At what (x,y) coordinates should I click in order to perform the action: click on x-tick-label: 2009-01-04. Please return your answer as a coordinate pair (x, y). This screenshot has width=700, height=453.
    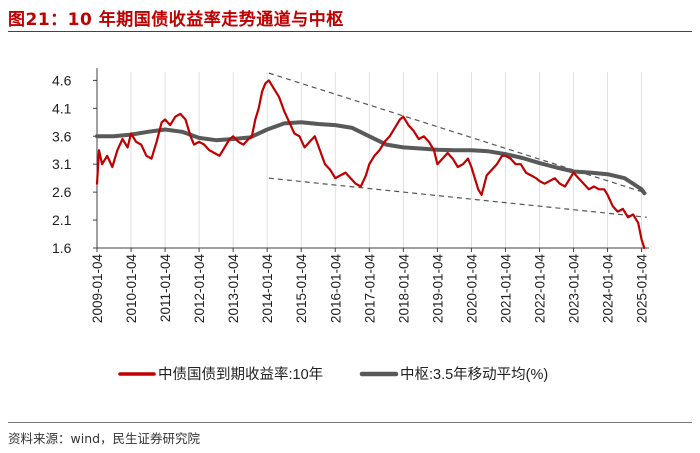
    Looking at the image, I should click on (97, 289).